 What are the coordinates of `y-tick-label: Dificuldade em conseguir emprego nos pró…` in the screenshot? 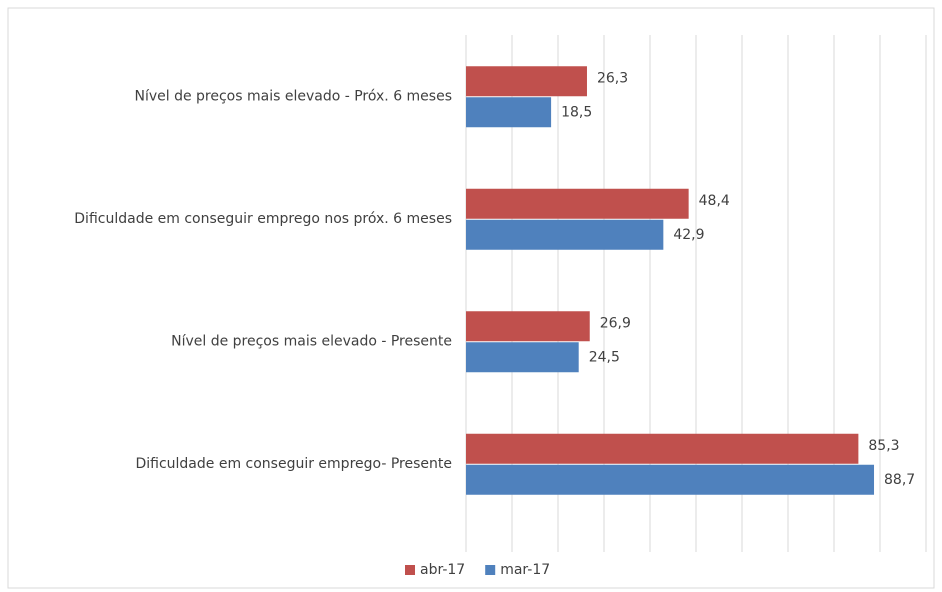 It's located at (263, 219).